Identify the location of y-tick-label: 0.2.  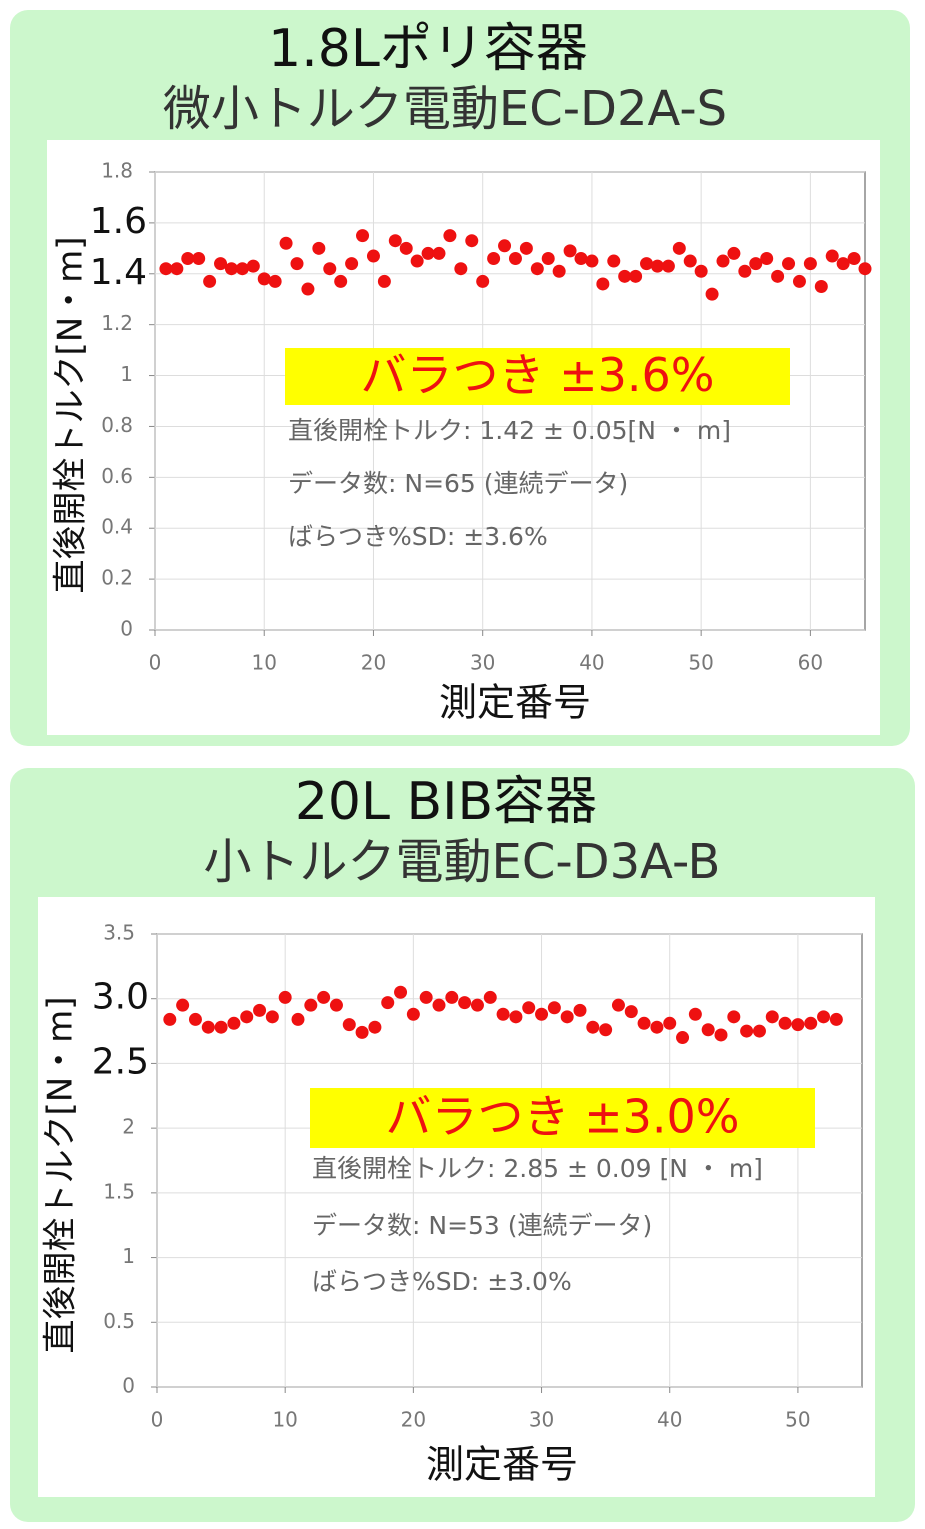
(117, 578).